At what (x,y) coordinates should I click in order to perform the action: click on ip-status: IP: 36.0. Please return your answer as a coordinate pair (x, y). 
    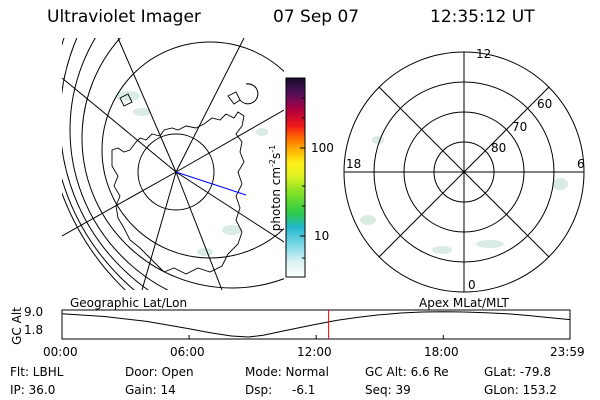
    Looking at the image, I should click on (33, 390).